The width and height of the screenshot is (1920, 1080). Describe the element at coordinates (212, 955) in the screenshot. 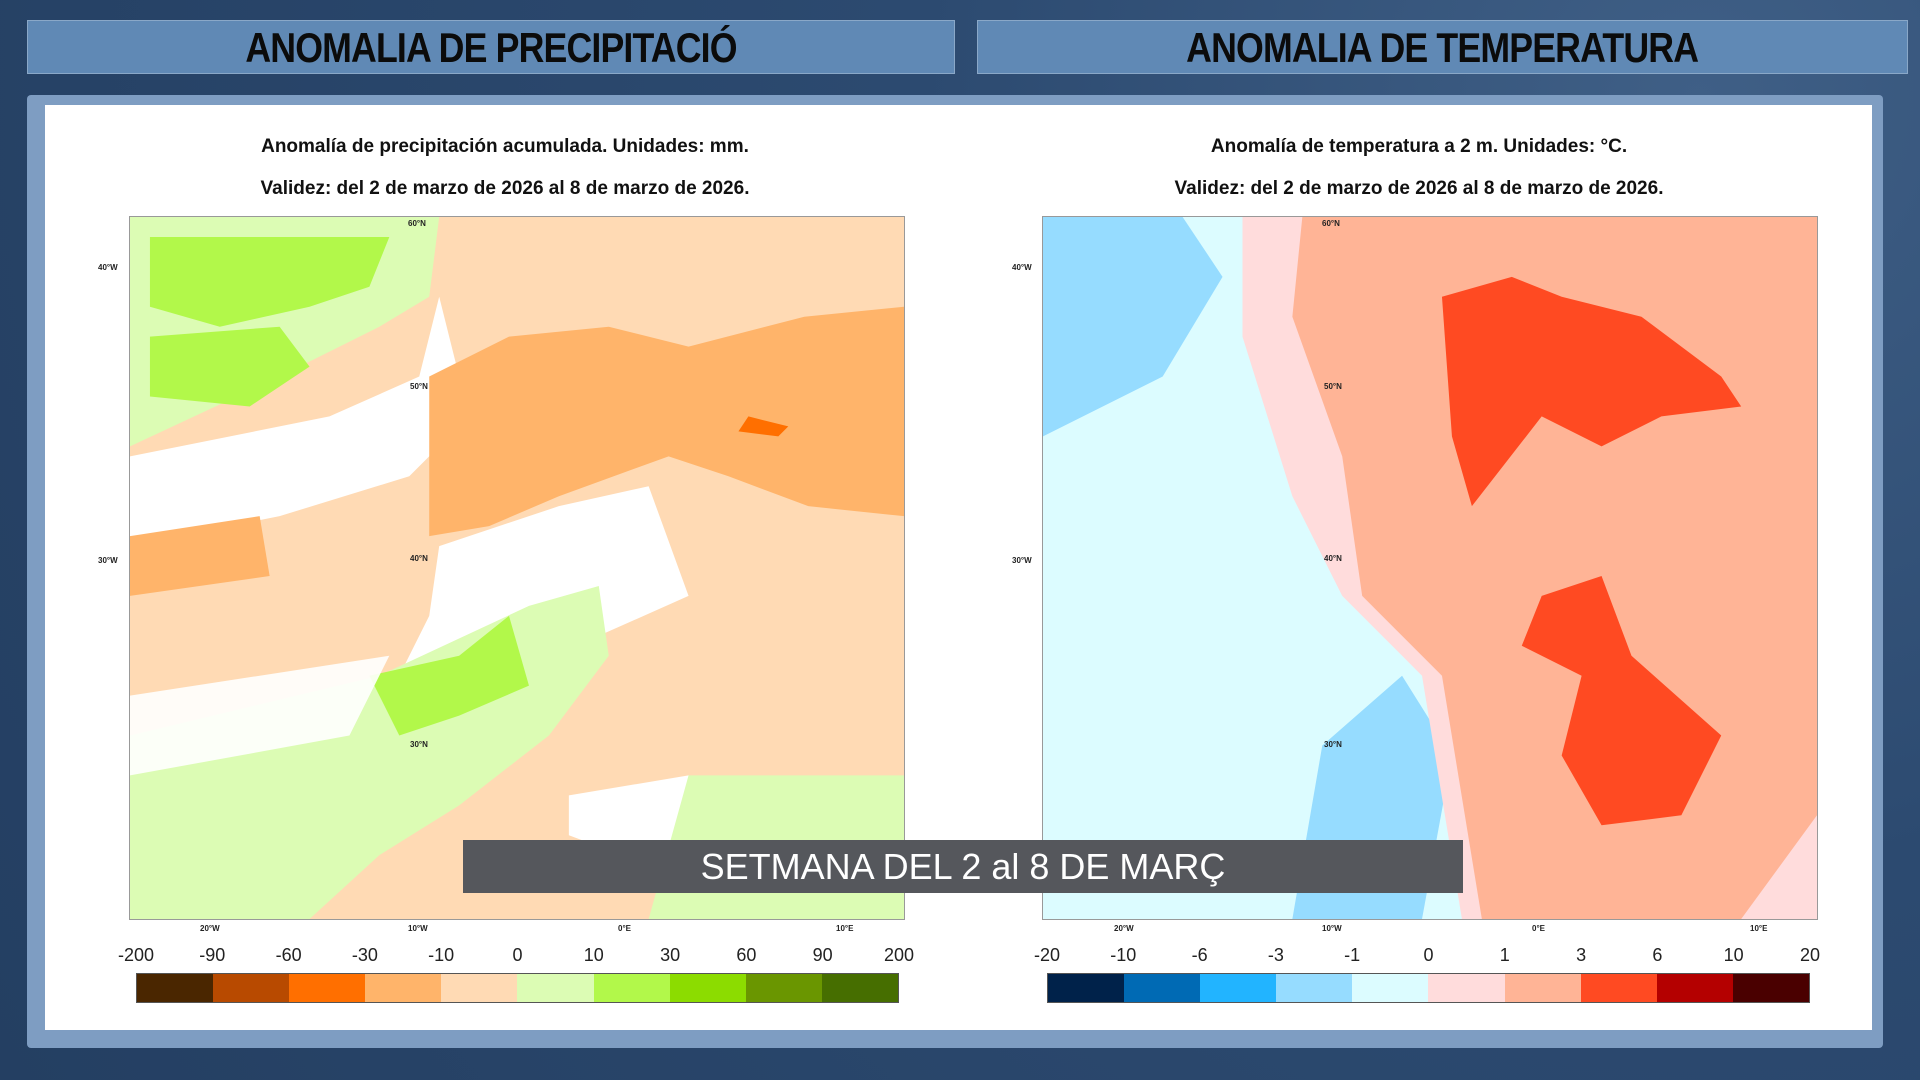

I see `legend-label: -90` at that location.